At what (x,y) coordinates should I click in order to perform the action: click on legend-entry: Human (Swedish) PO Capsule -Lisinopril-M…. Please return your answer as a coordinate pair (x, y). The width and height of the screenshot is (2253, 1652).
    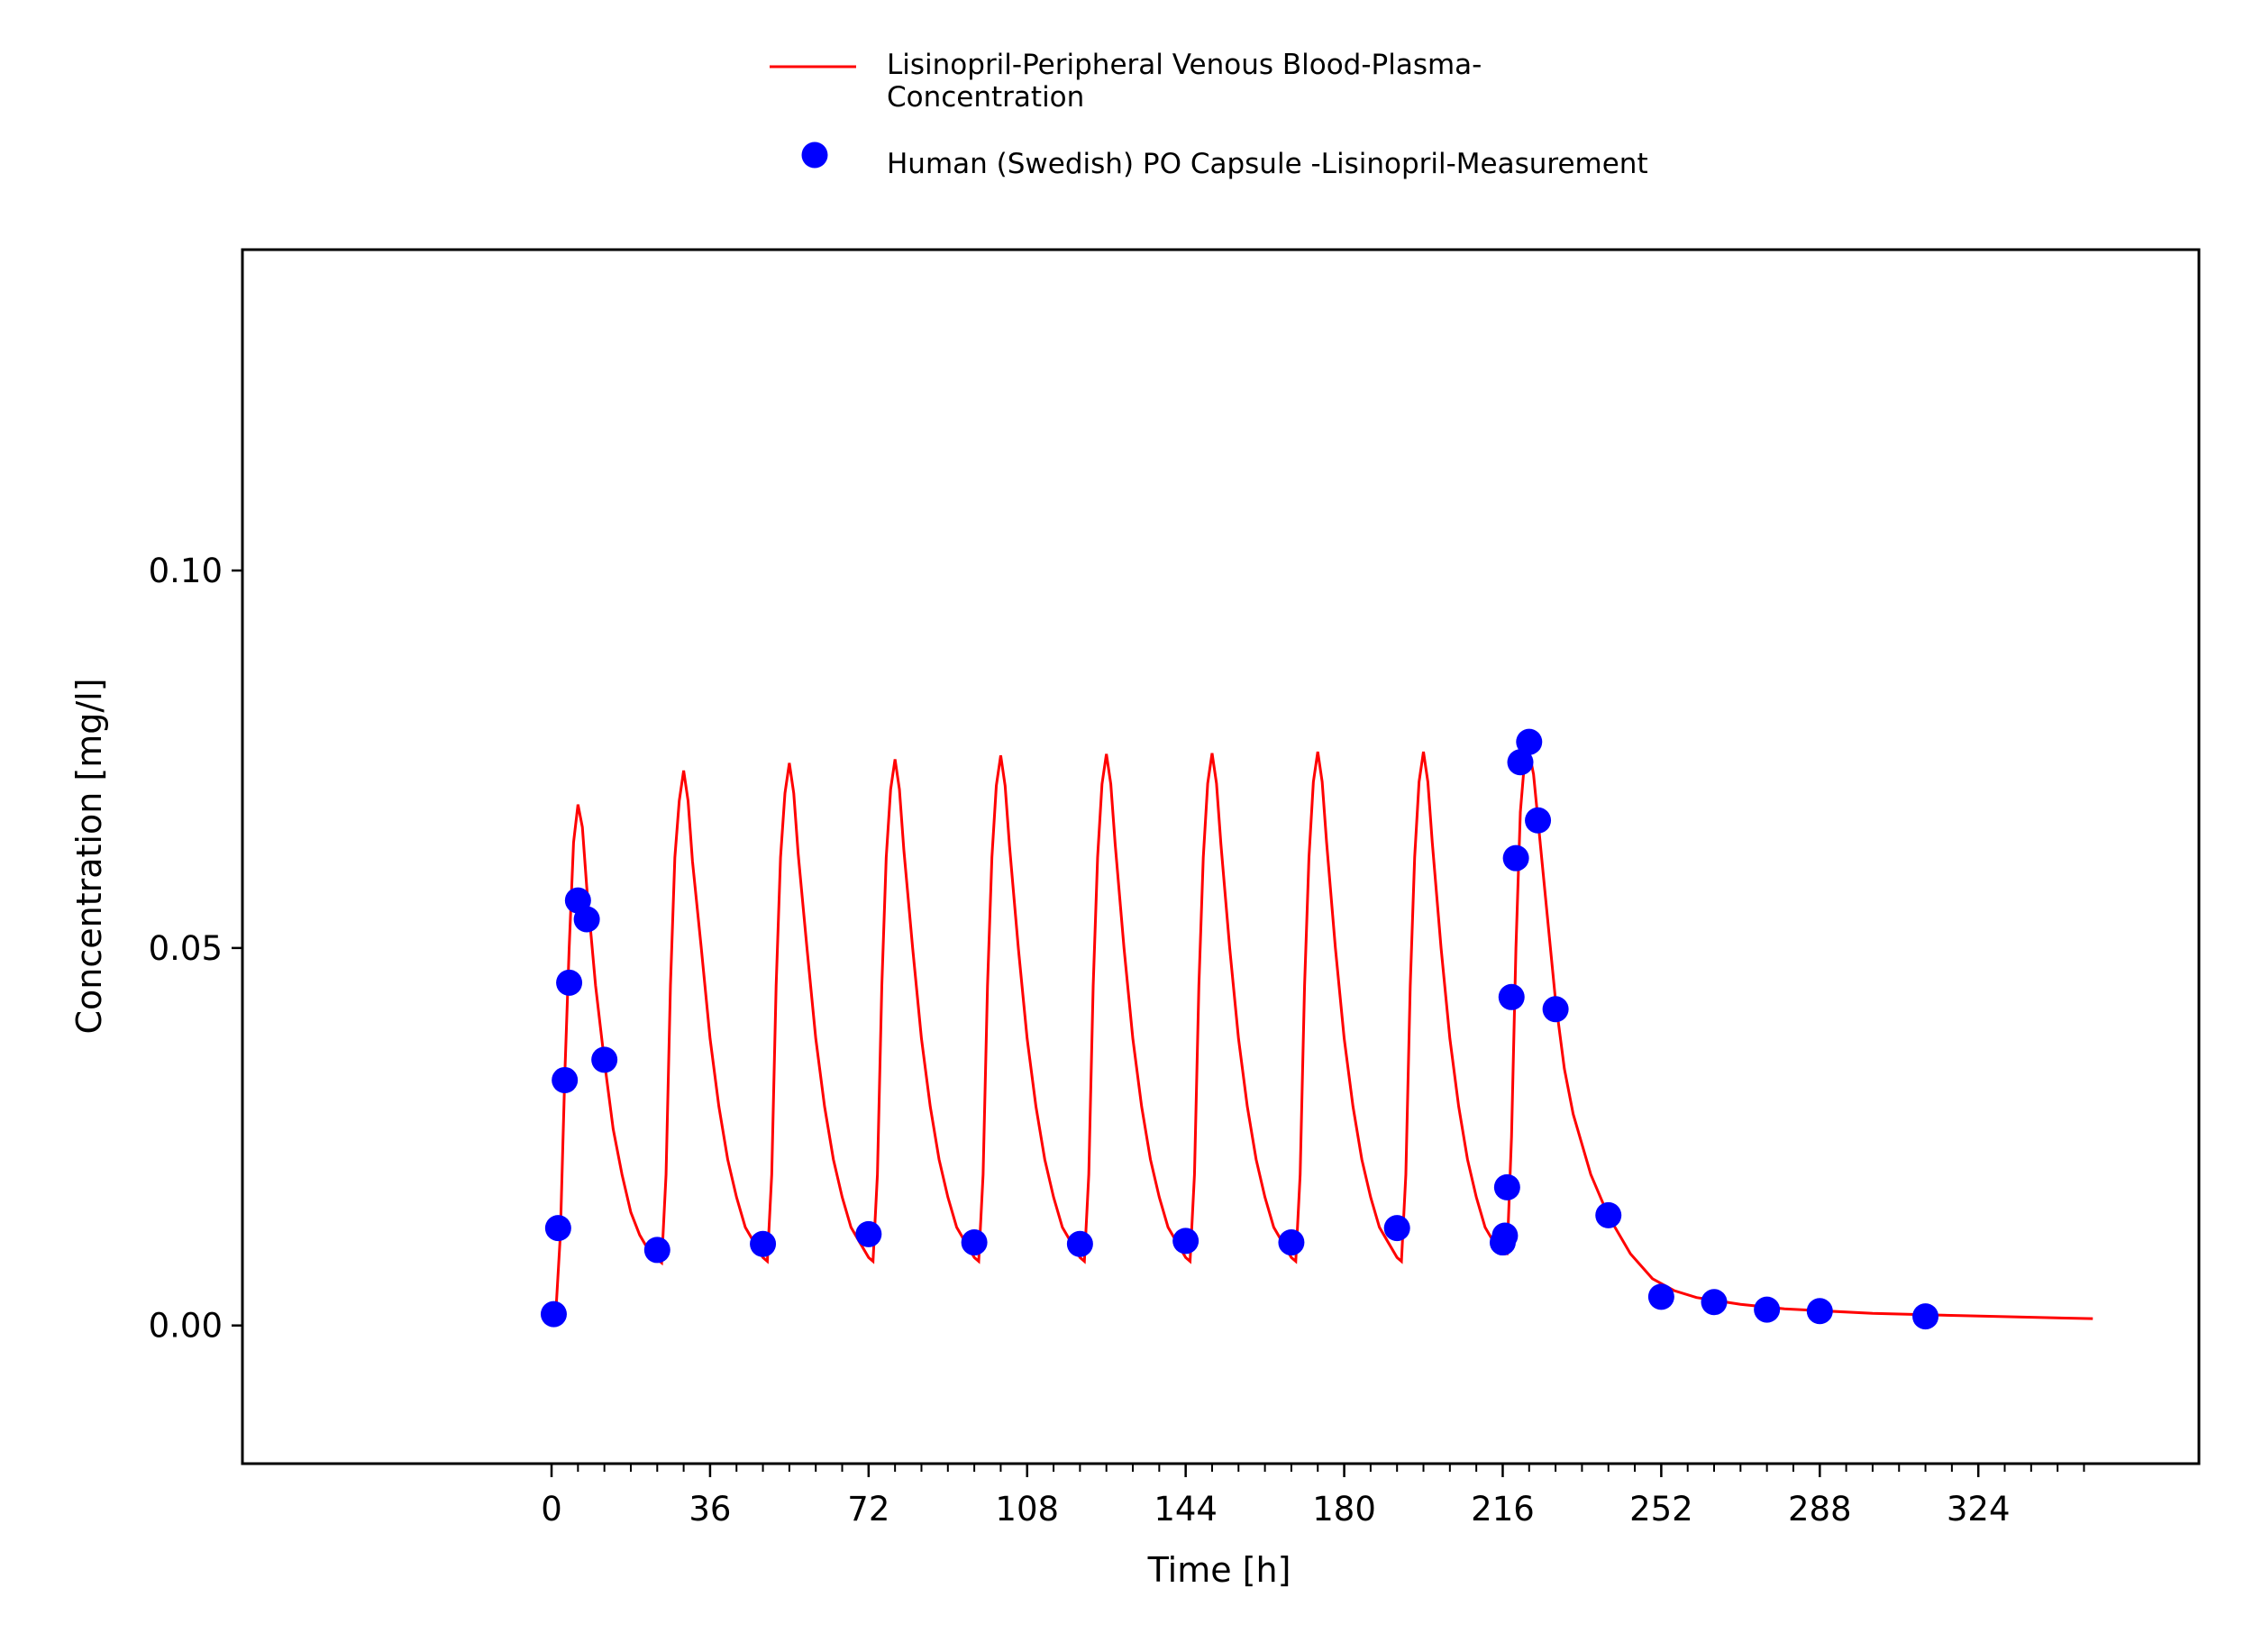
    Looking at the image, I should click on (1267, 164).